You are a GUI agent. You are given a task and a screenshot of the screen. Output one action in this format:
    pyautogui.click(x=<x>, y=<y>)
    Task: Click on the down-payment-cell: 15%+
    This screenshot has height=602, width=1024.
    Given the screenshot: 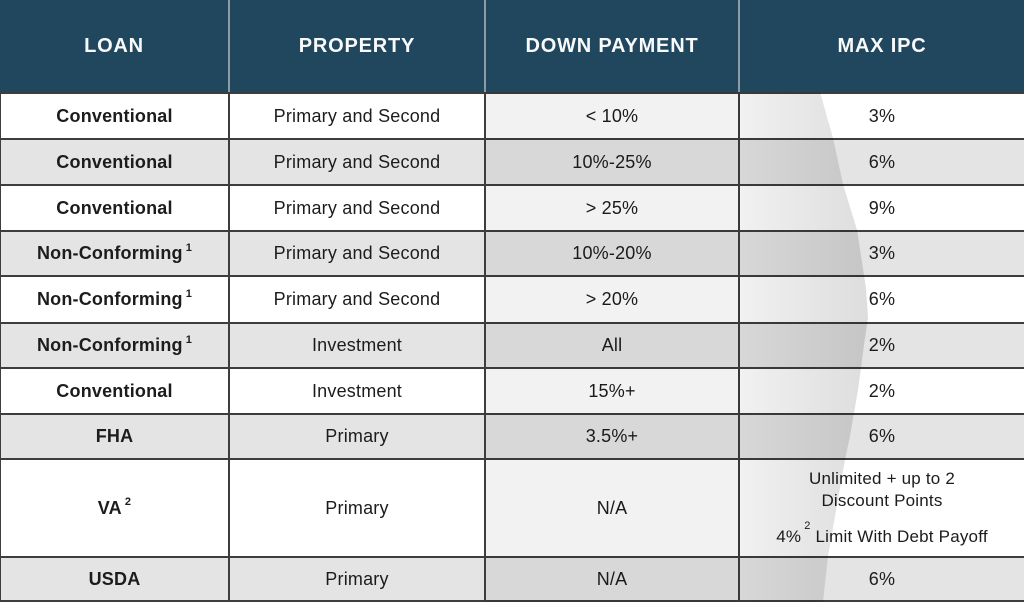 What is the action you would take?
    pyautogui.click(x=613, y=390)
    